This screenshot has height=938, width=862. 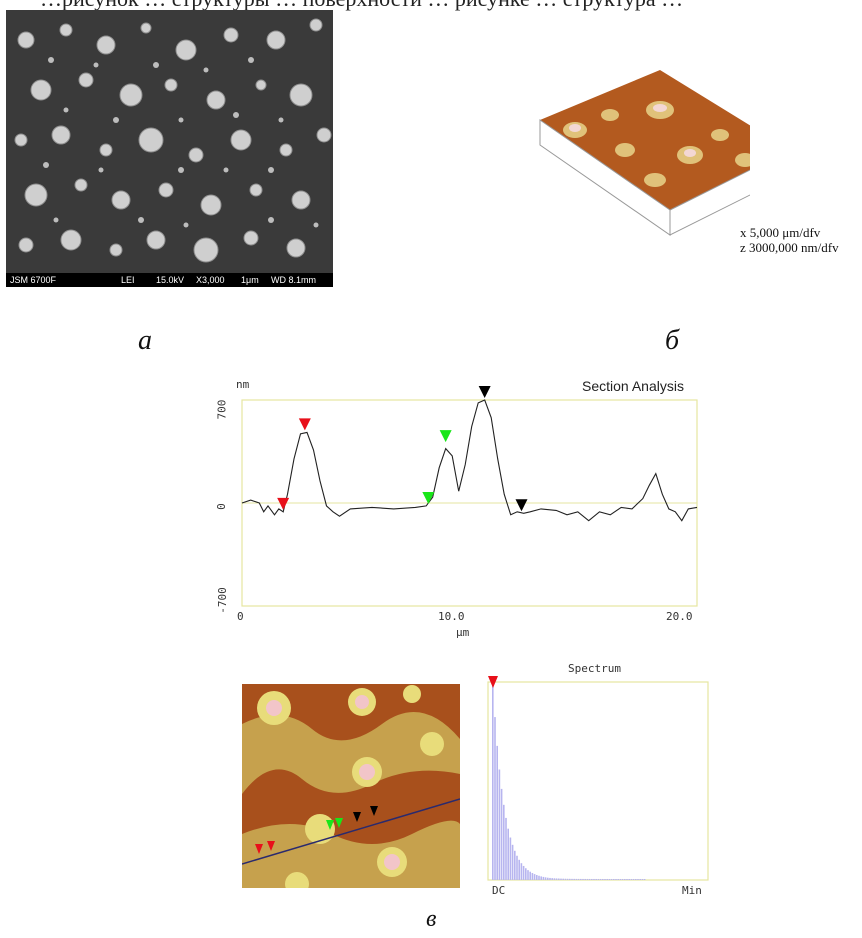 I want to click on y-tick-0: 0, so click(x=221, y=506).